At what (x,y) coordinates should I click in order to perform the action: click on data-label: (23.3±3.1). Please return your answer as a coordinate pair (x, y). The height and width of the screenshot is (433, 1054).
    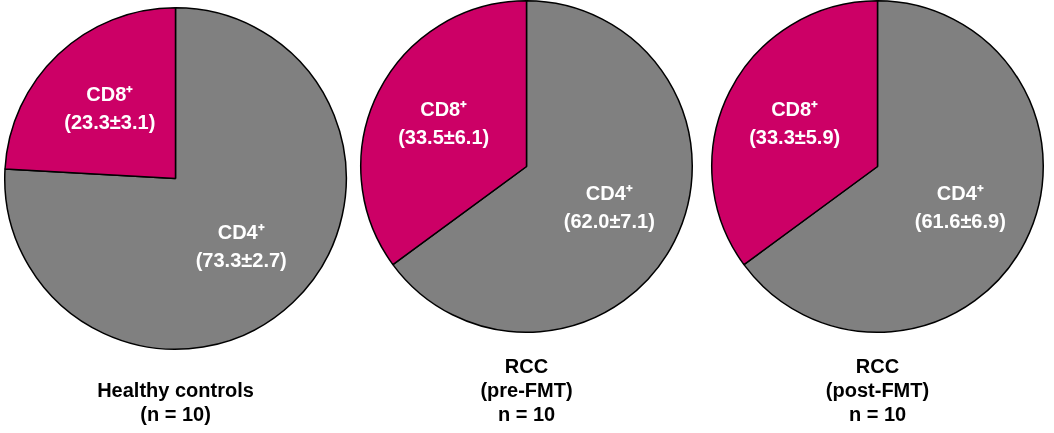
    Looking at the image, I should click on (110, 121).